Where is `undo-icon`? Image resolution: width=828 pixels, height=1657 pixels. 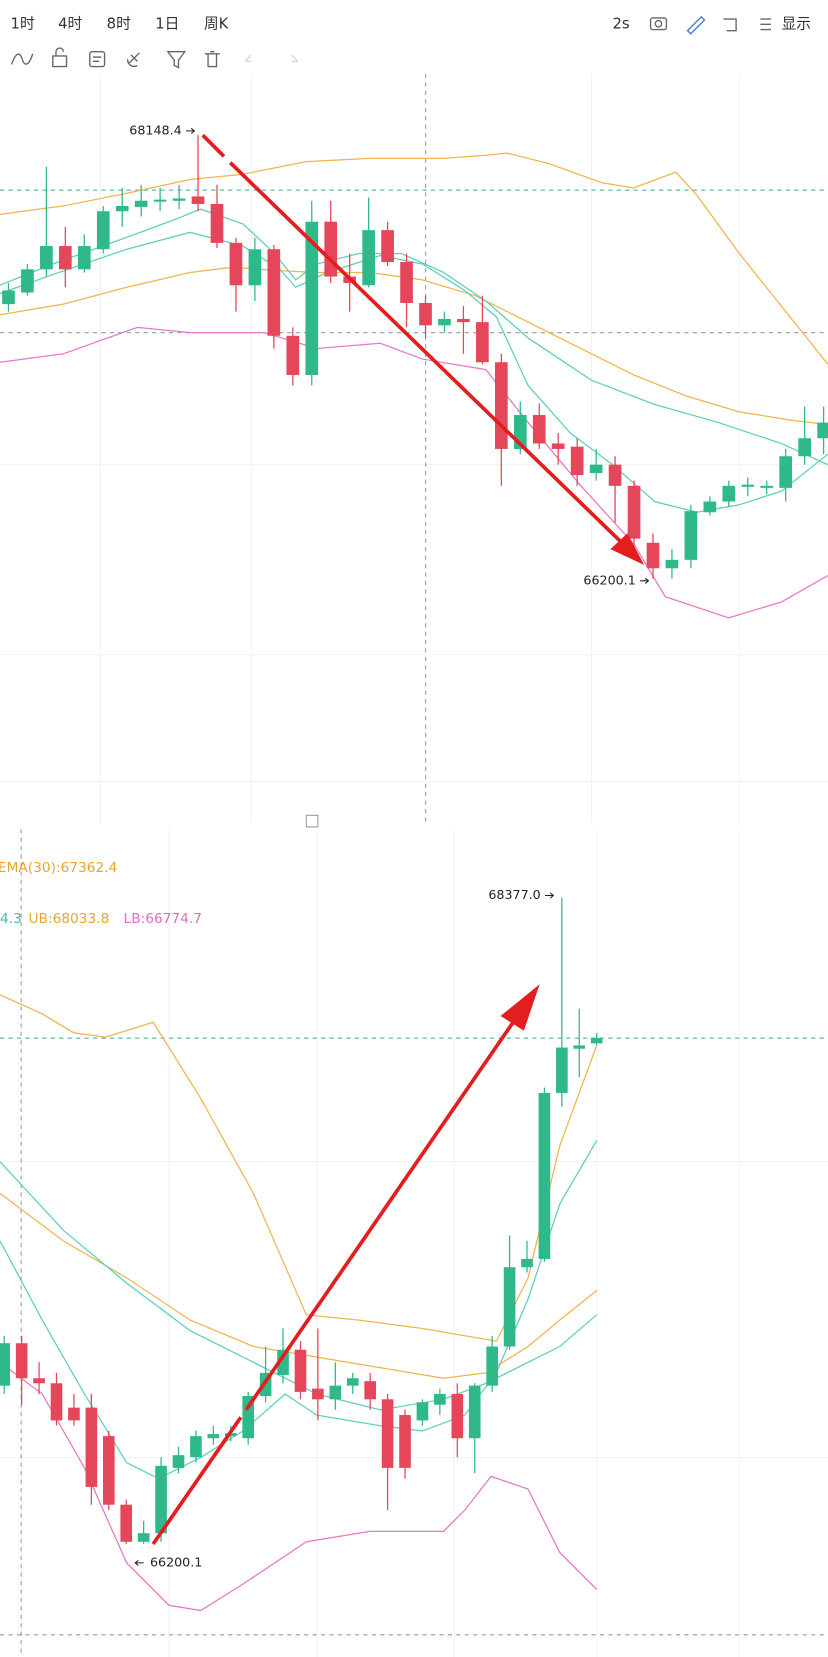 undo-icon is located at coordinates (248, 58).